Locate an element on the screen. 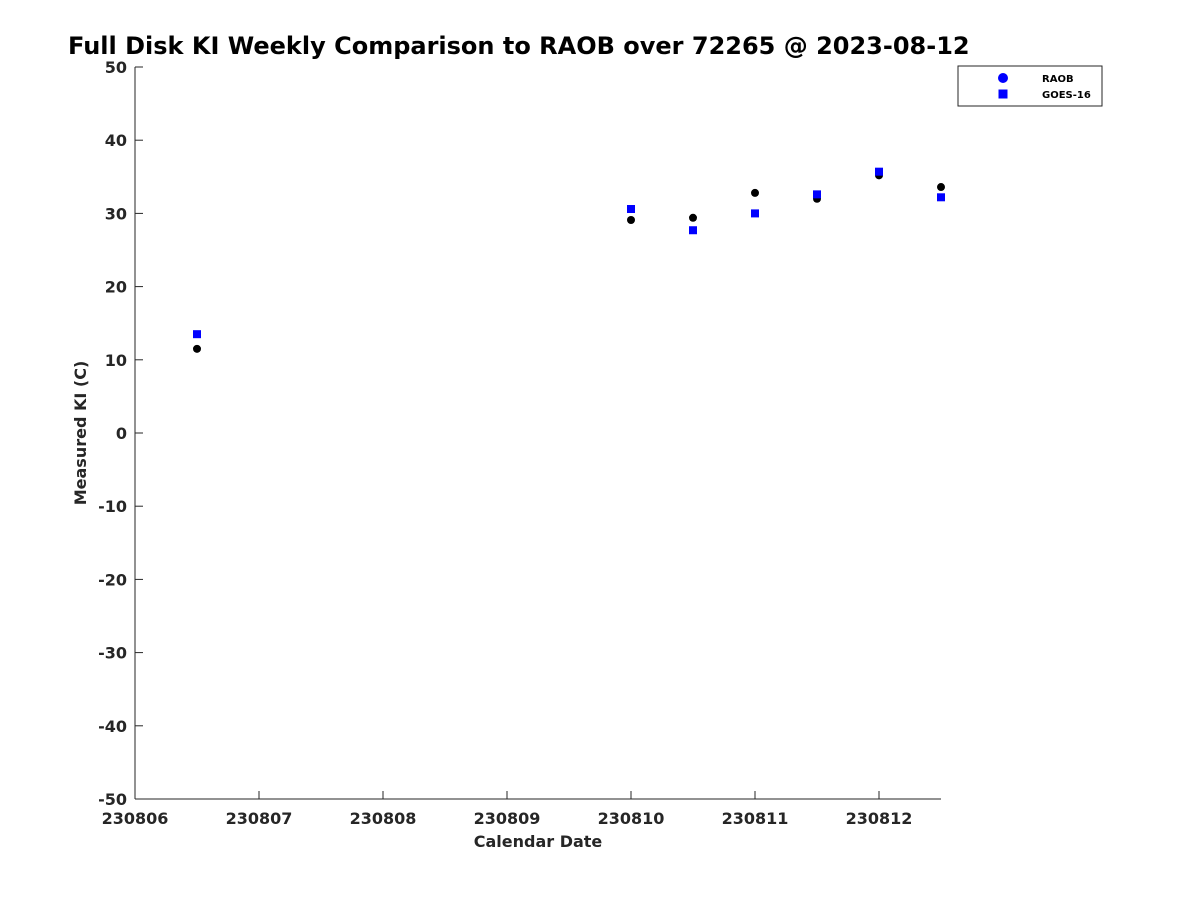 This screenshot has width=1200, height=900. y-tick-label: 50 is located at coordinates (116, 67).